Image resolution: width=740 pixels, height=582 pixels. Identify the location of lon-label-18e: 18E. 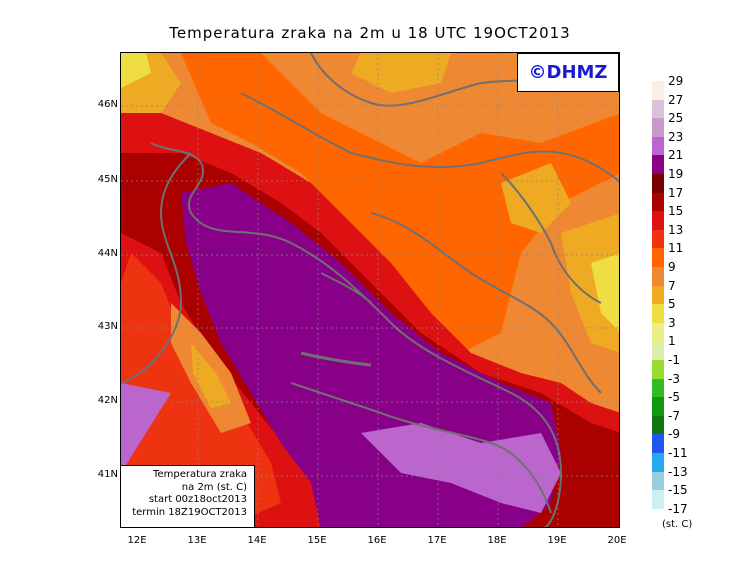
(497, 540).